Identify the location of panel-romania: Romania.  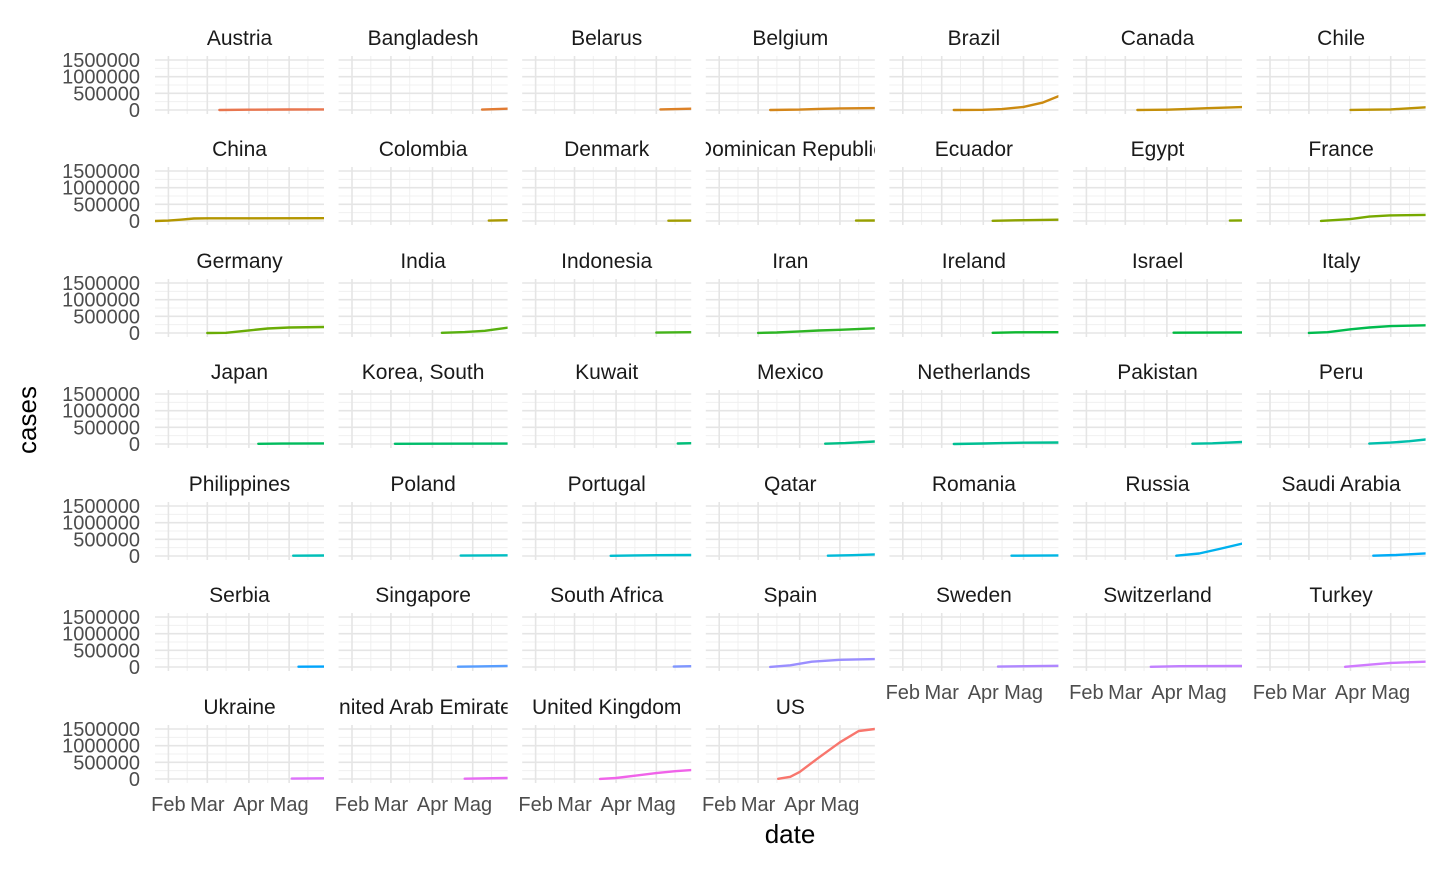
(973, 516).